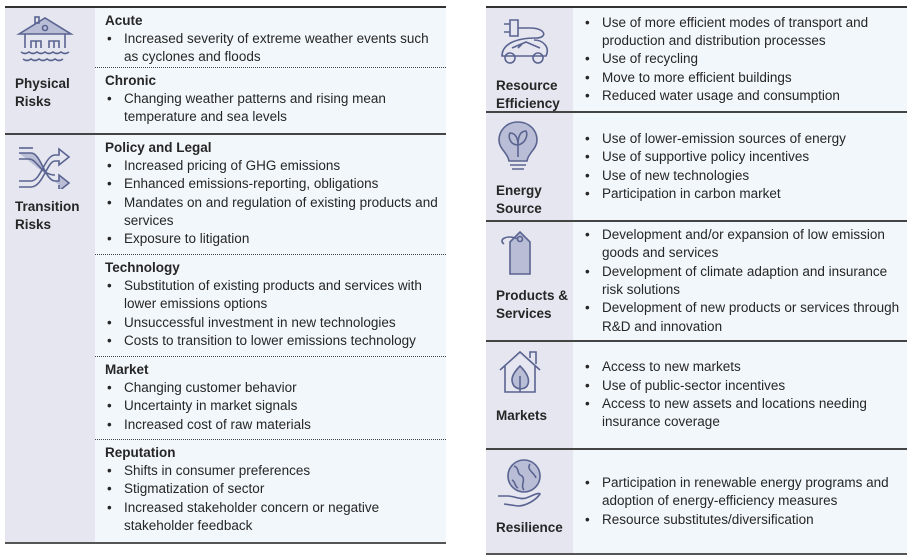 The height and width of the screenshot is (555, 907). Describe the element at coordinates (518, 150) in the screenshot. I see `lightbulb-leaf-icon` at that location.